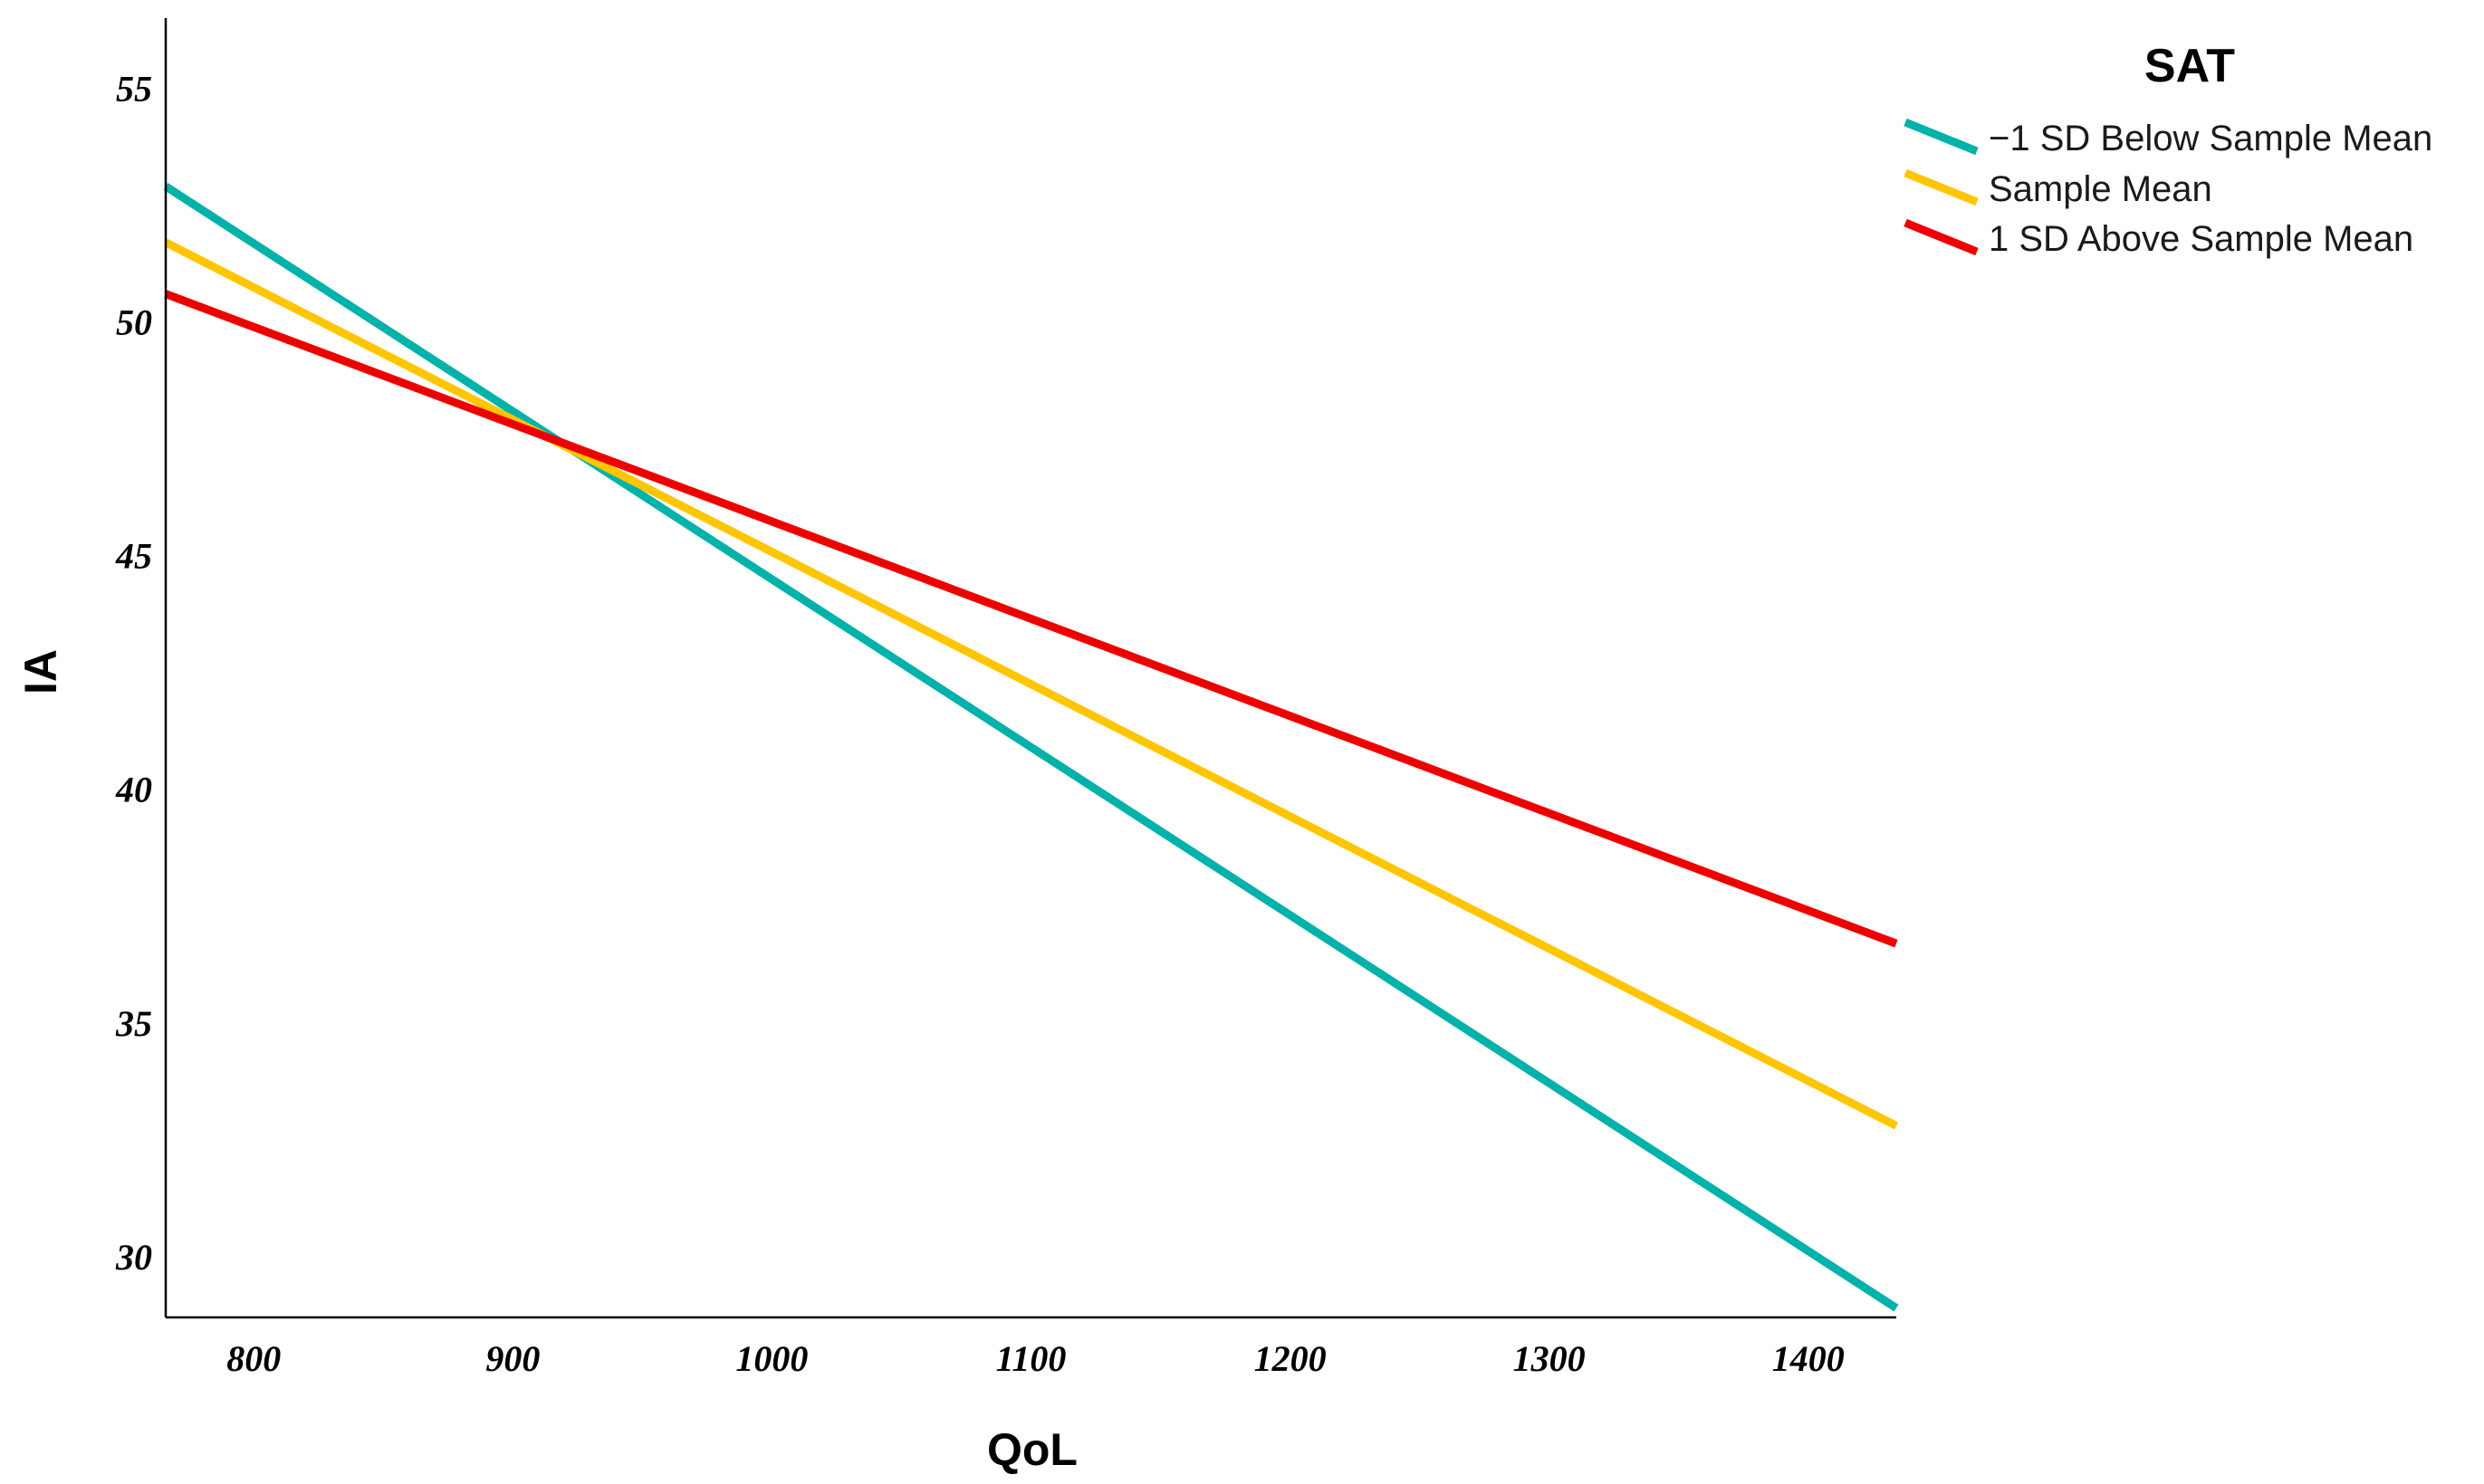 The image size is (2484, 1484). Describe the element at coordinates (133, 790) in the screenshot. I see `y-tick-label: 40` at that location.